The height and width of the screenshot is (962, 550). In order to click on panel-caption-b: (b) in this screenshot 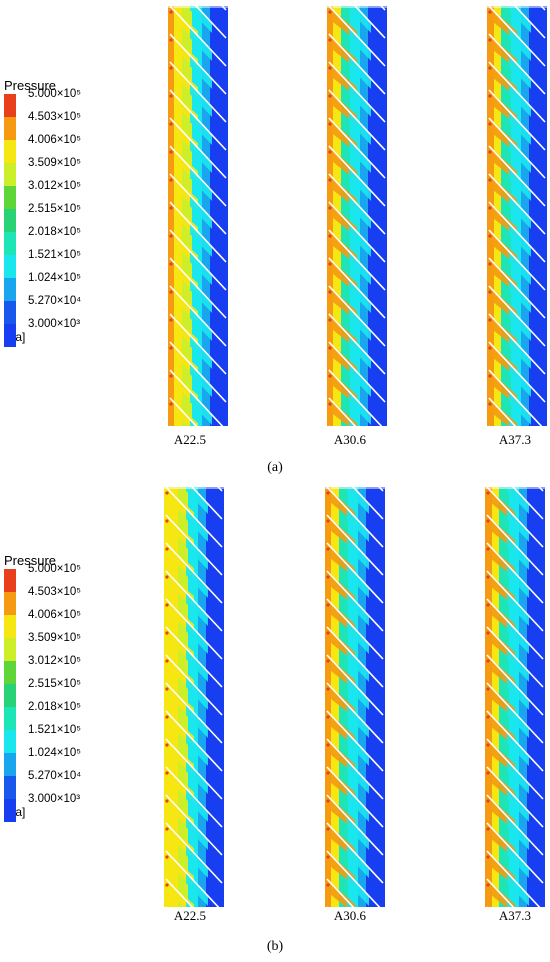, I will do `click(275, 946)`.